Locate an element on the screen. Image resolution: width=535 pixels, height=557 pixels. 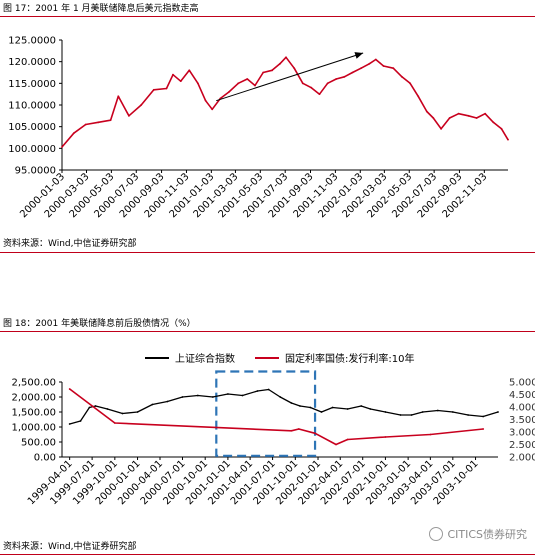
figure-18-bottom-rule is located at coordinates (267, 554).